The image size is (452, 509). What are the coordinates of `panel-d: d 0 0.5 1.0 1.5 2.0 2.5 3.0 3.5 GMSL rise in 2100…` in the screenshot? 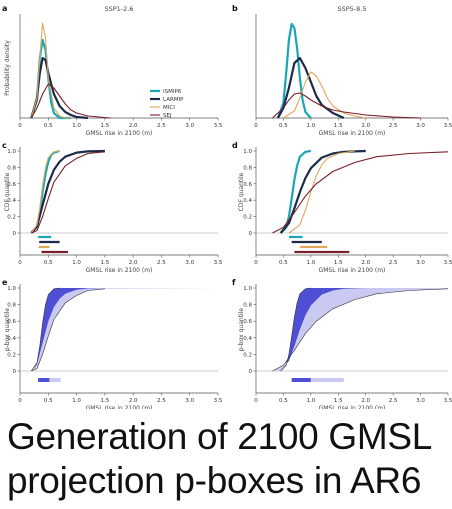 It's located at (342, 207).